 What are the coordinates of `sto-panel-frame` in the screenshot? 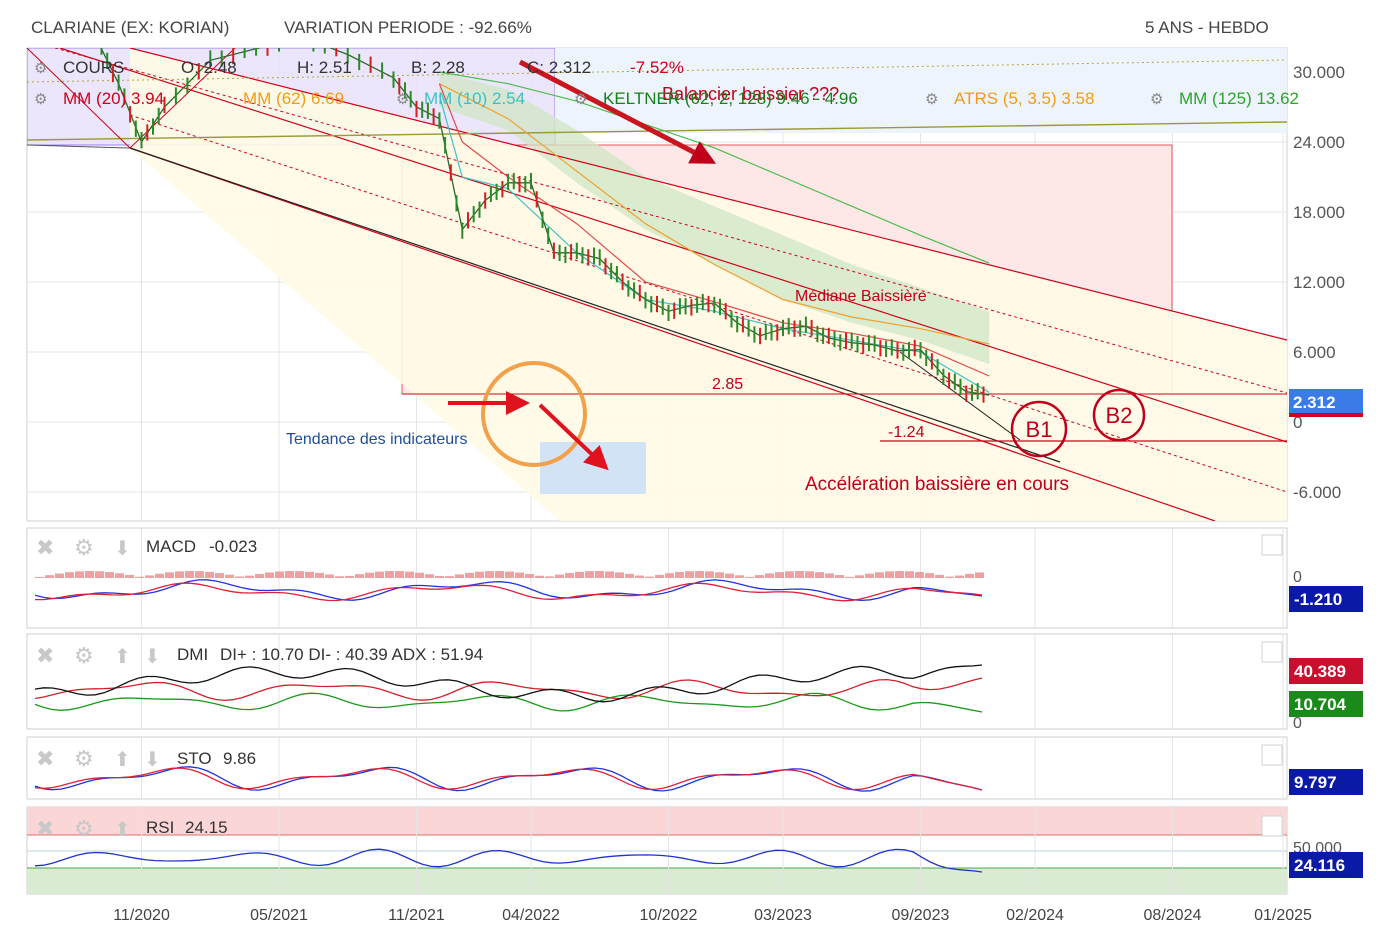 It's located at (657, 768).